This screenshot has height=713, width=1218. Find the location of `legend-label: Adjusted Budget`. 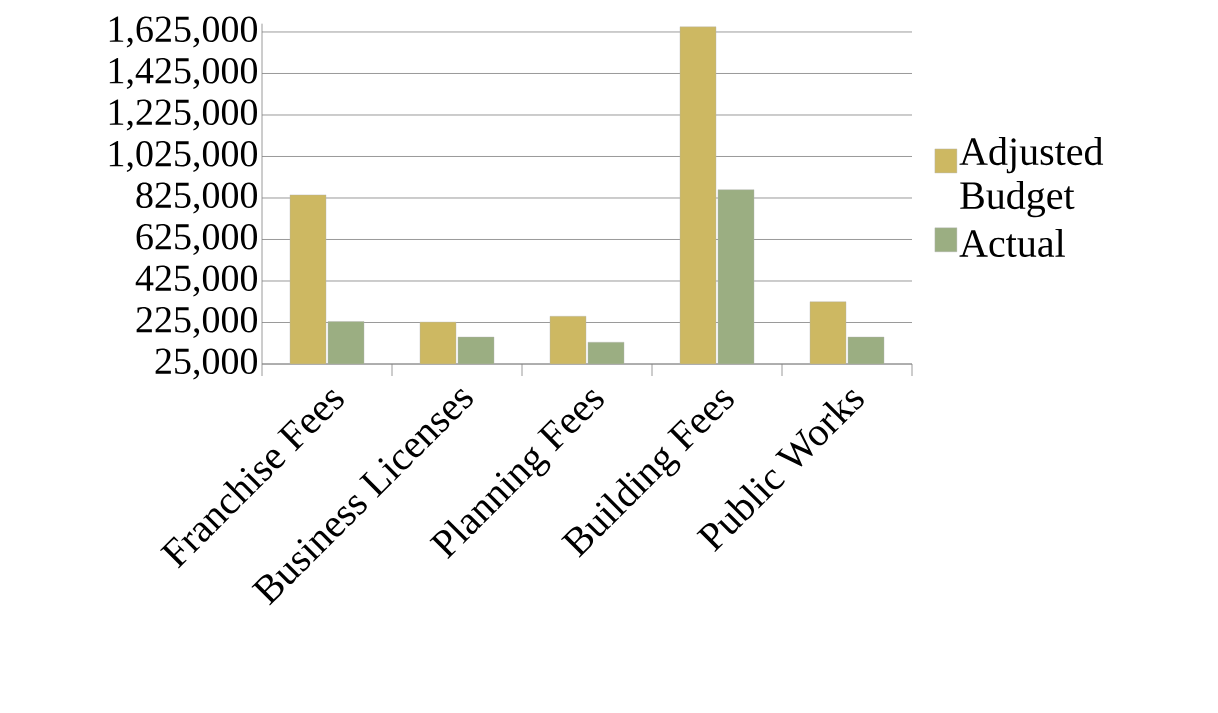

legend-label: Adjusted Budget is located at coordinates (1031, 177).